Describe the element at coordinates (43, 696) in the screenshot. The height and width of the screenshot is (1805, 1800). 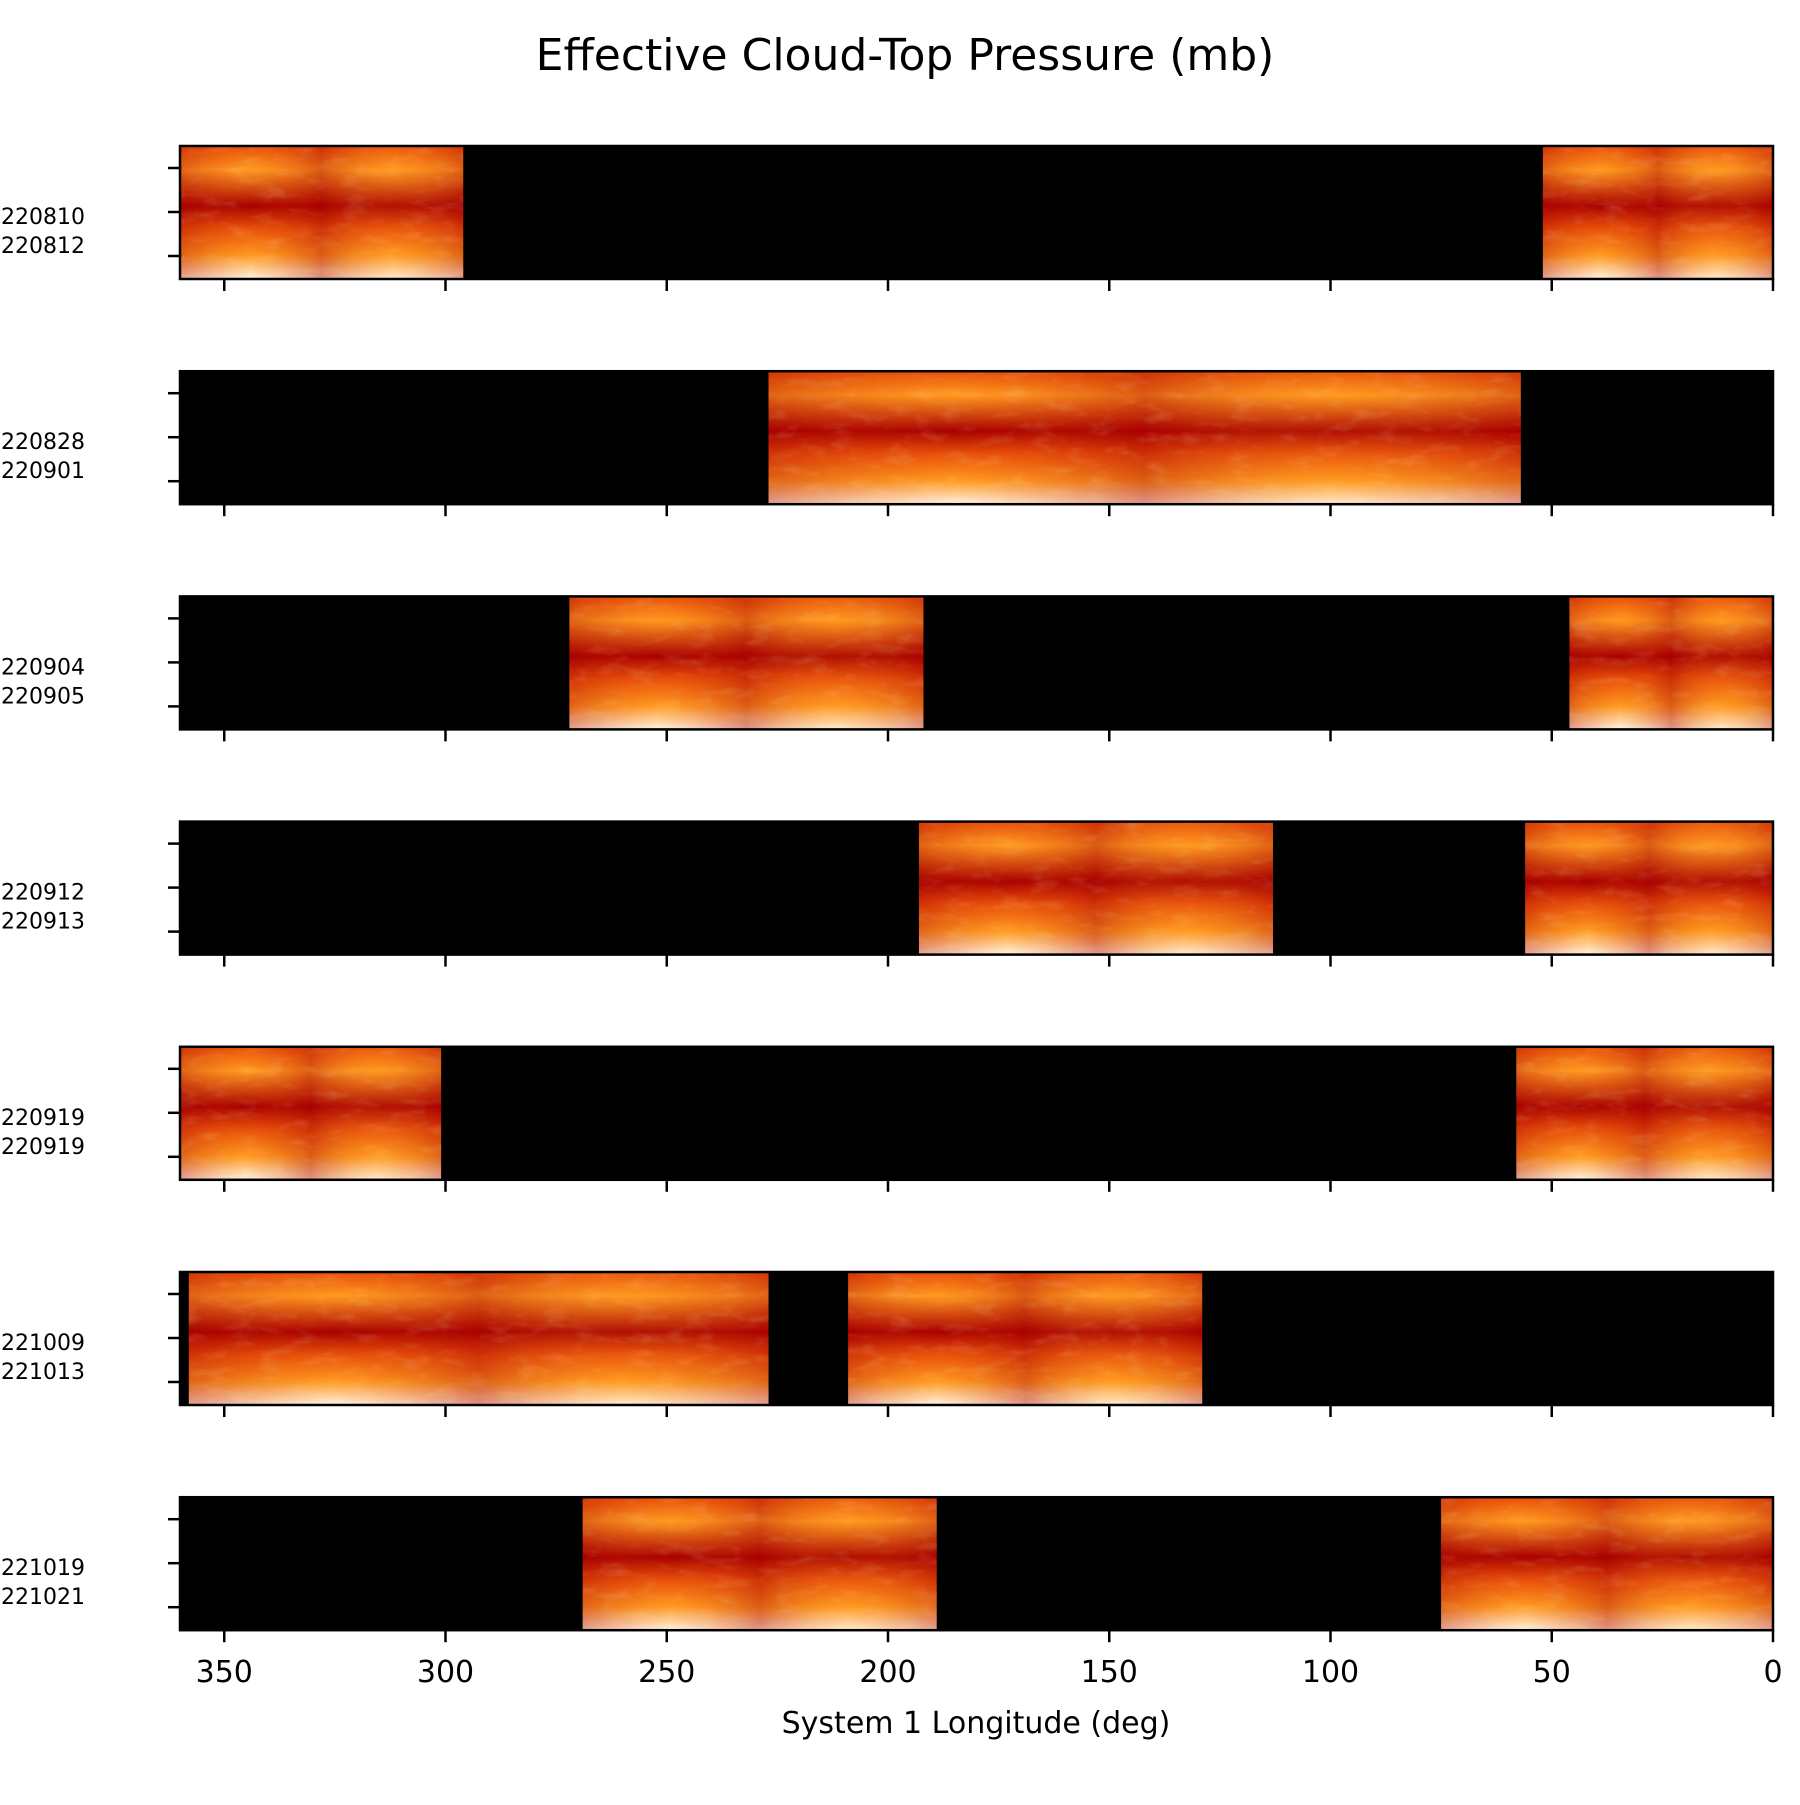
I see `y-tick-label: 220905` at that location.